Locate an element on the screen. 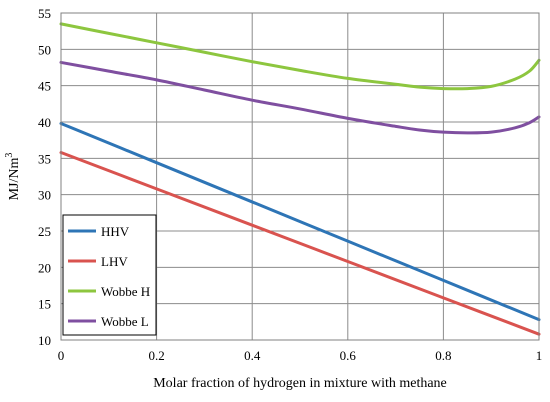  legend: HHV LHV Wobbe H Wobbe L is located at coordinates (109, 275).